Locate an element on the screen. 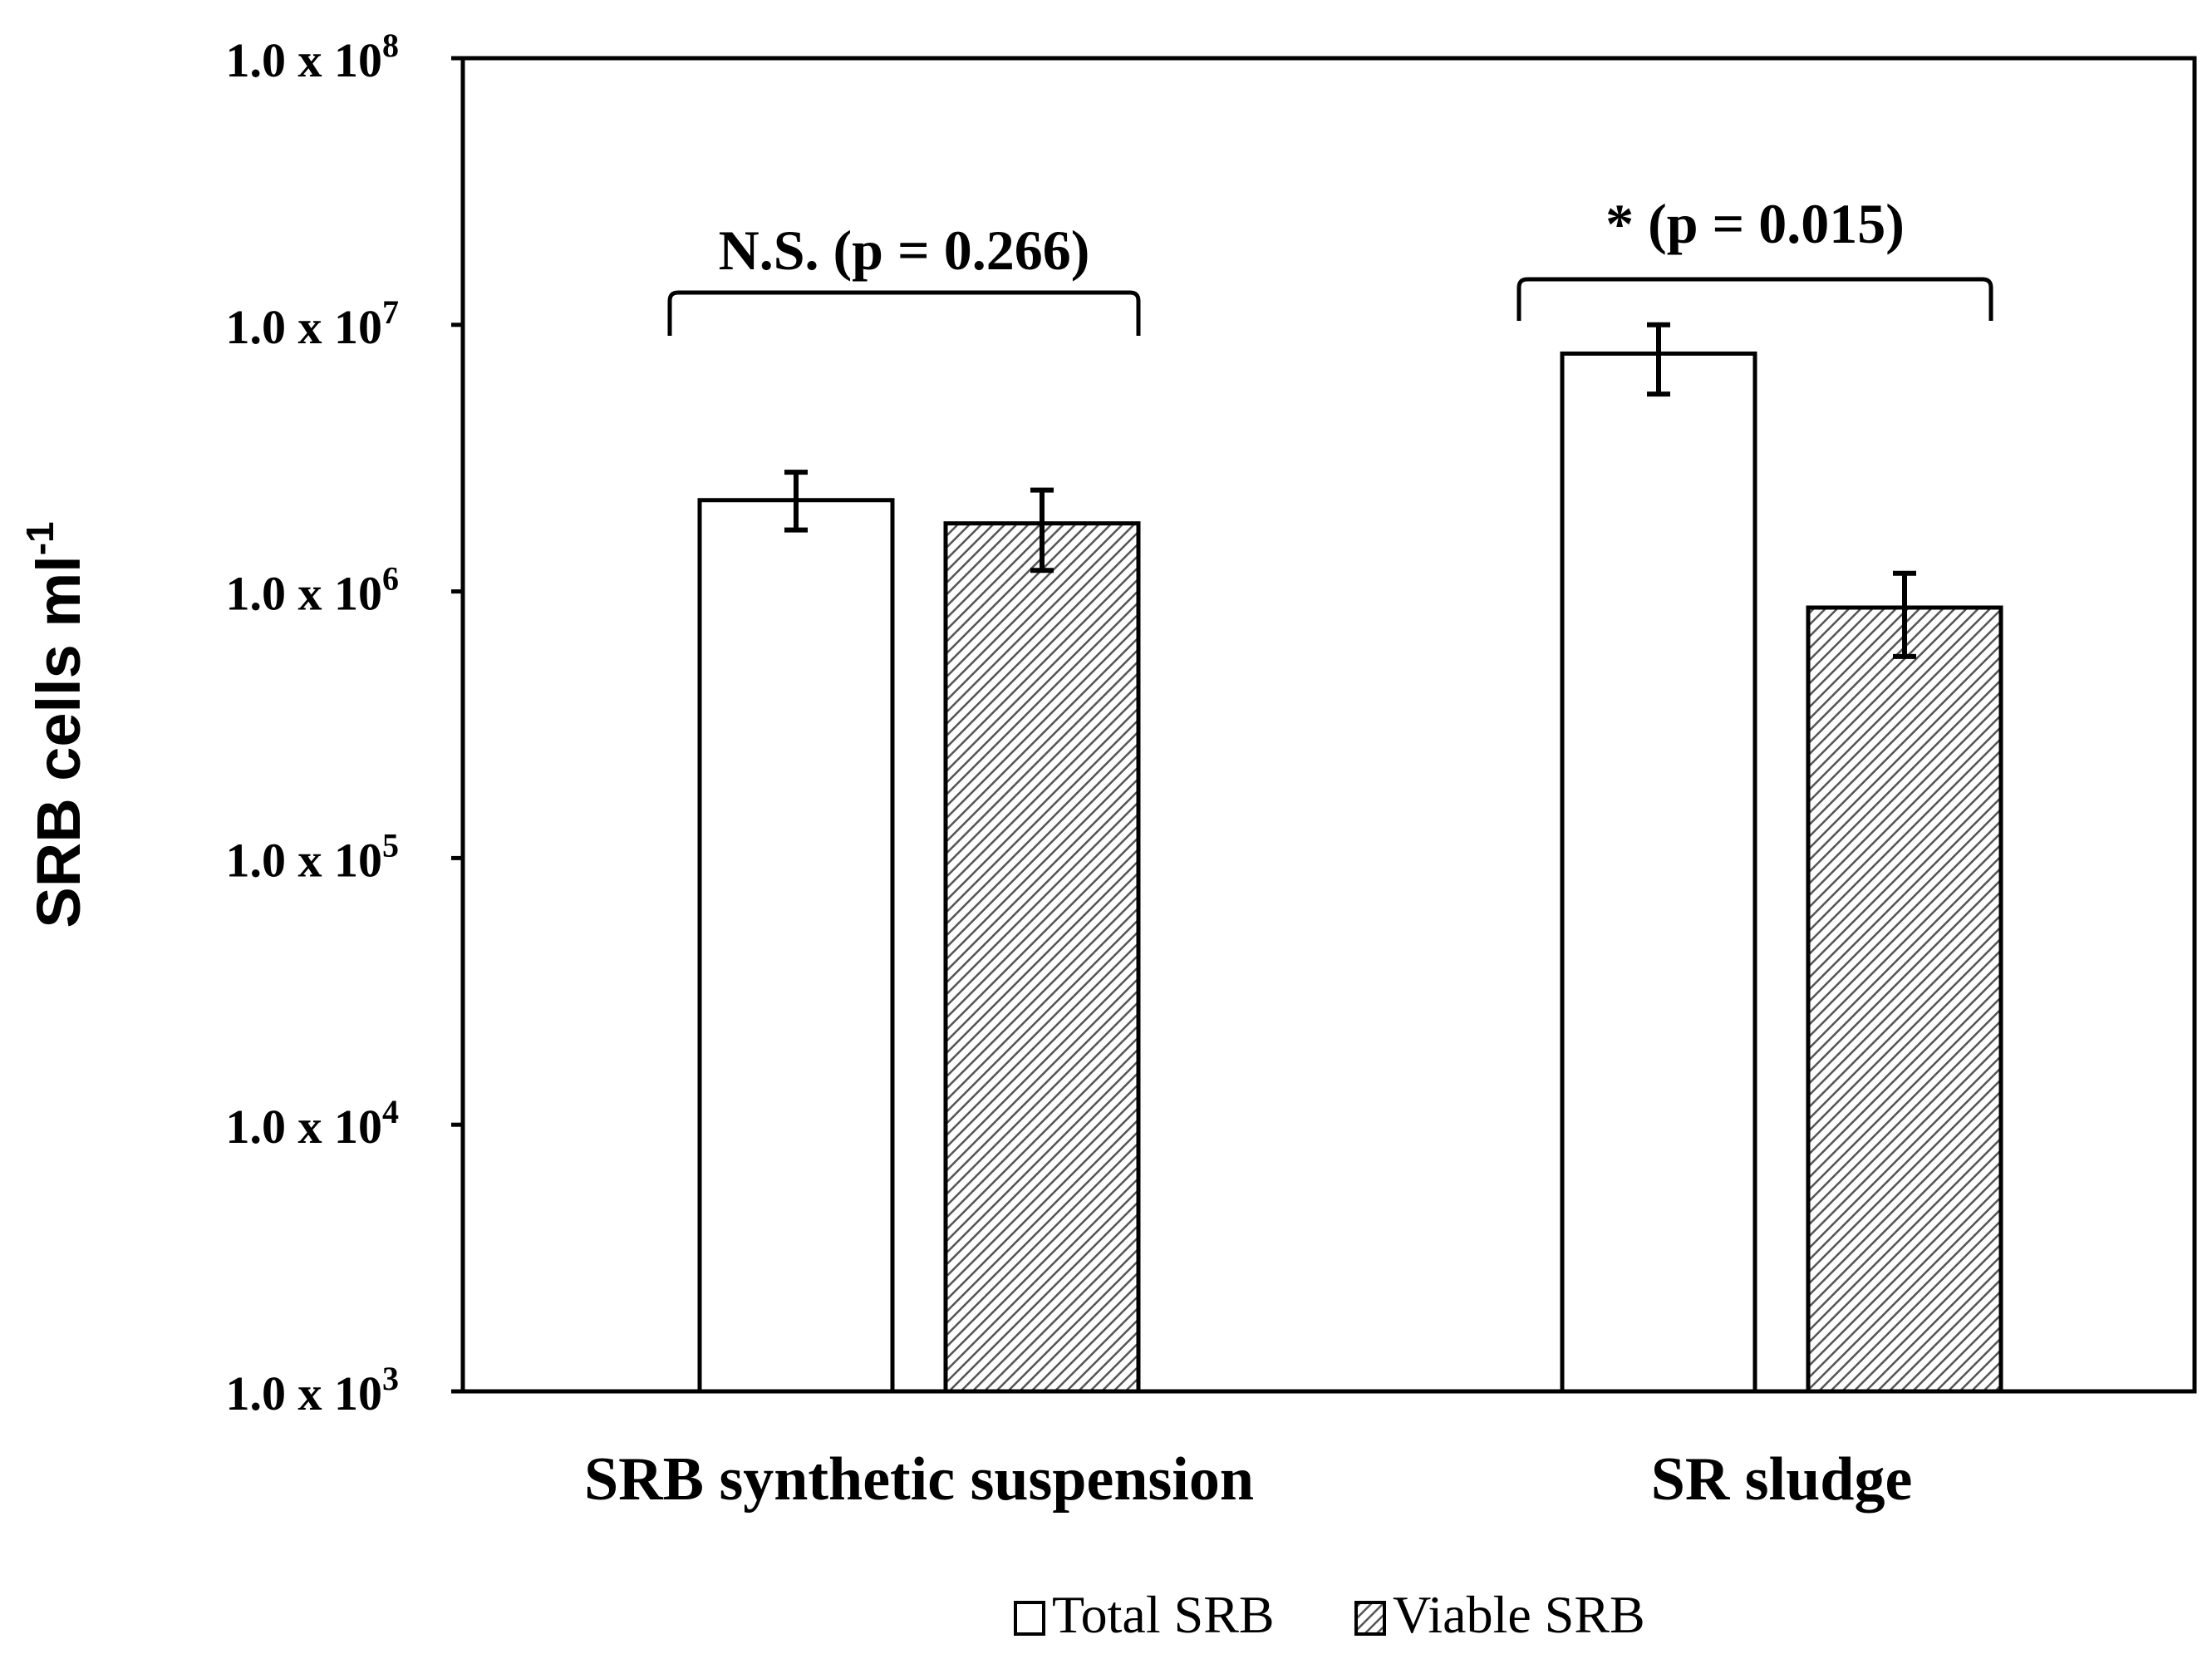  y-axis-title: SRB cells ml-1 is located at coordinates (56, 724).